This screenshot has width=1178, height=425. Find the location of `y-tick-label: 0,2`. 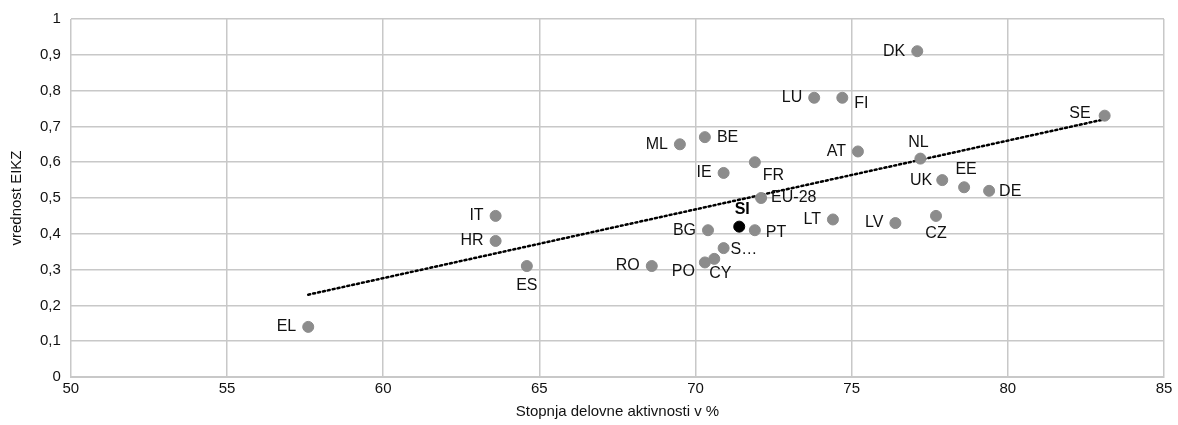

y-tick-label: 0,2 is located at coordinates (50, 304).